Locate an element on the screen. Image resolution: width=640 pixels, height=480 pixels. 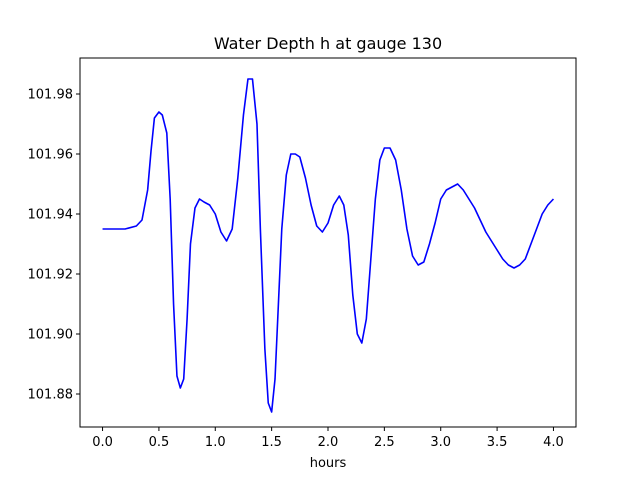
x-tick-label: 1.5 is located at coordinates (271, 442).